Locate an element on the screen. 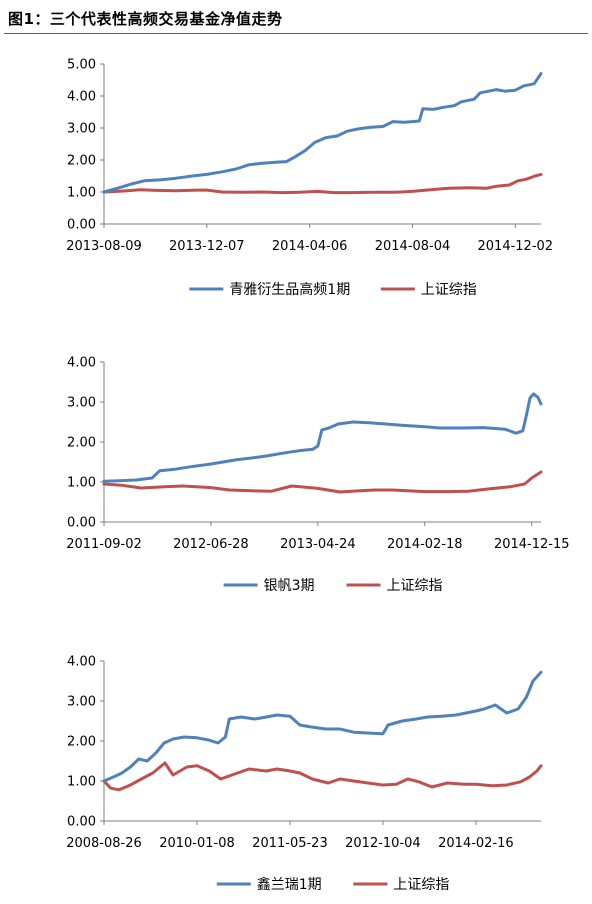  figure-header: 图1：三个代表性高频交易基金净值走势 is located at coordinates (296, 17).